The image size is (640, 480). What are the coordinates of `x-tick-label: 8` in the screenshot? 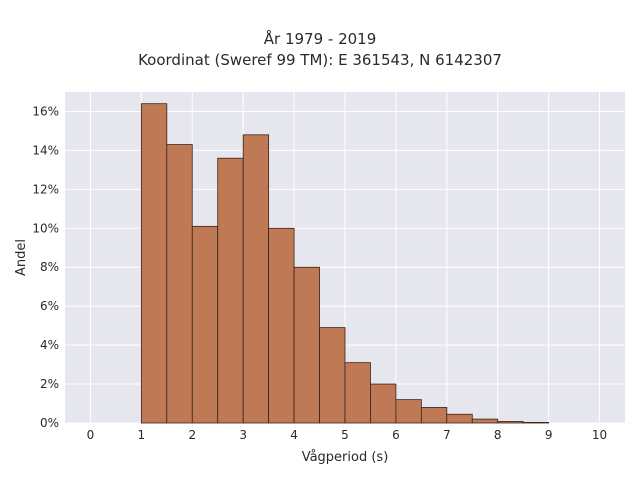 It's located at (498, 435).